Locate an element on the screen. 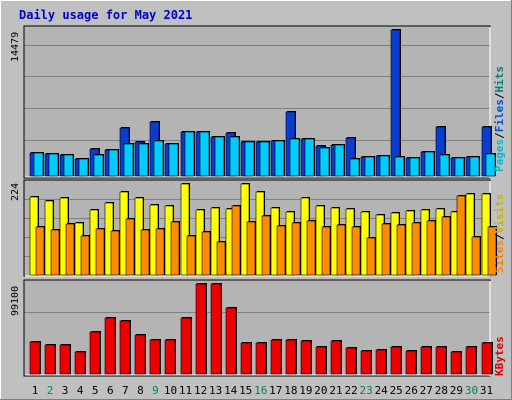 The image size is (512, 400). panel-hits-legend: Pages/Files/Hits is located at coordinates (499, 119).